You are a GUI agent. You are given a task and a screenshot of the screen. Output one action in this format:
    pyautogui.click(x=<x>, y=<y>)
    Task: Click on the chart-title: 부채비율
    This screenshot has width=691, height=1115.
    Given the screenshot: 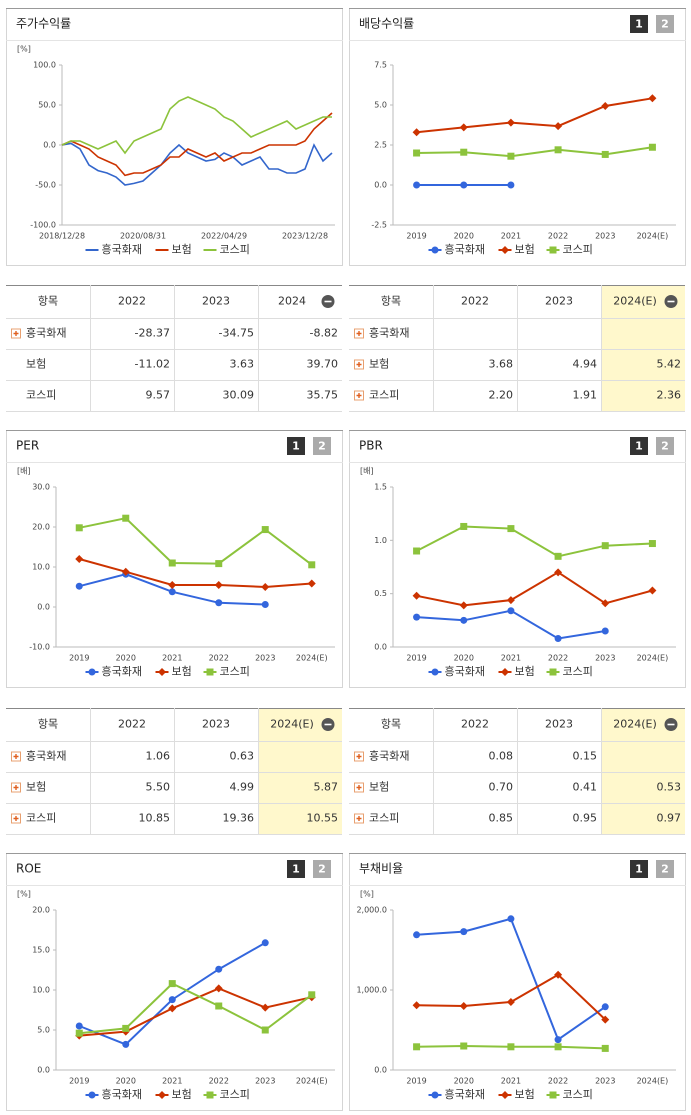 What is the action you would take?
    pyautogui.click(x=381, y=869)
    